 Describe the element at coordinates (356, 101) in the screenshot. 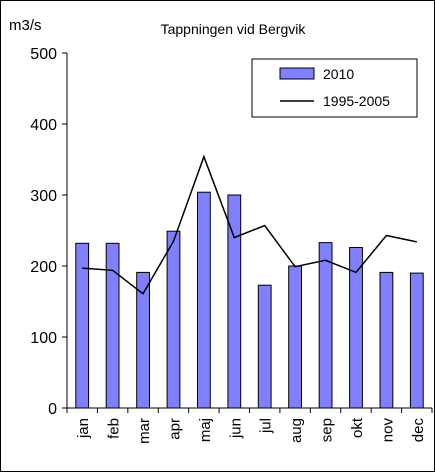

I see `legend-label-1995-2005: 1995-2005` at that location.